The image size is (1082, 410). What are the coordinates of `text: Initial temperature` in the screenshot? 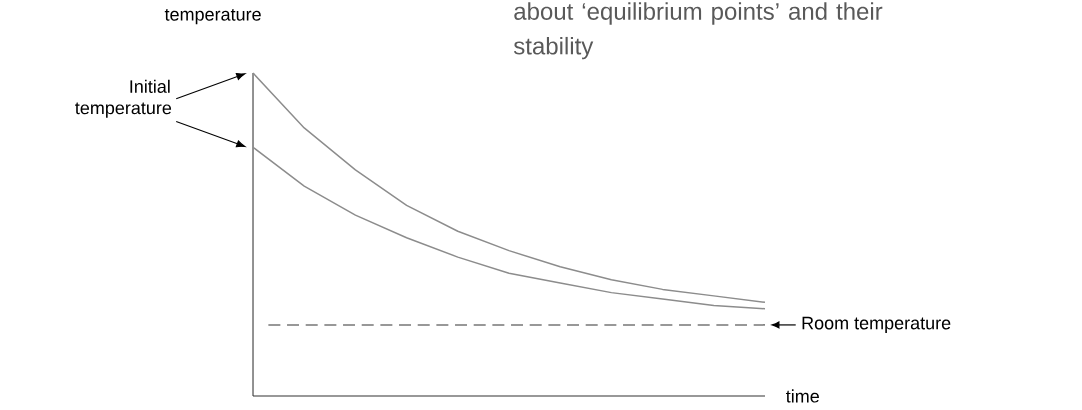 It's located at (123, 98).